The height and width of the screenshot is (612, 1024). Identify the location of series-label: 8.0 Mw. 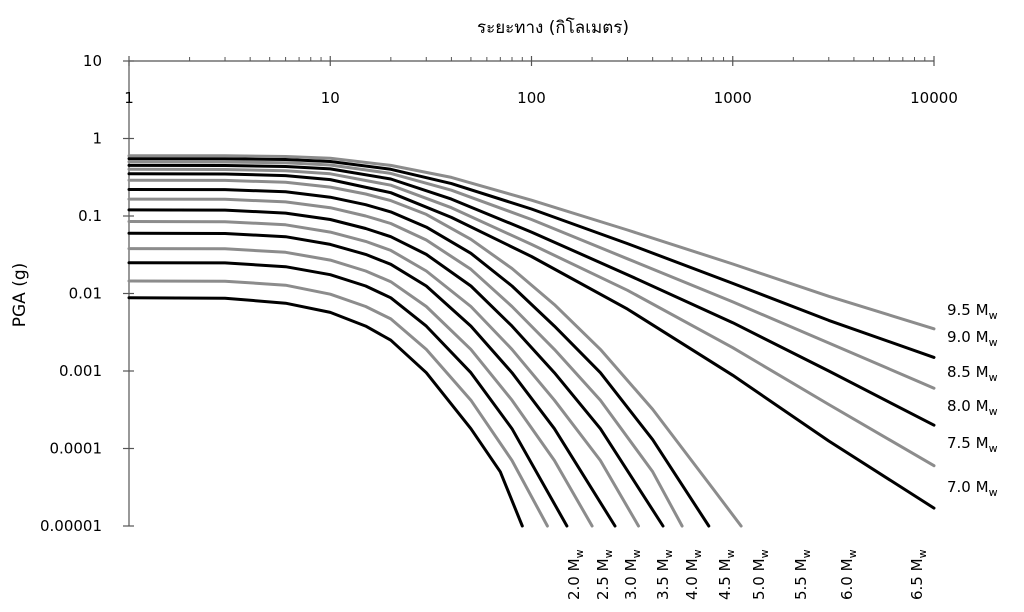
(972, 407).